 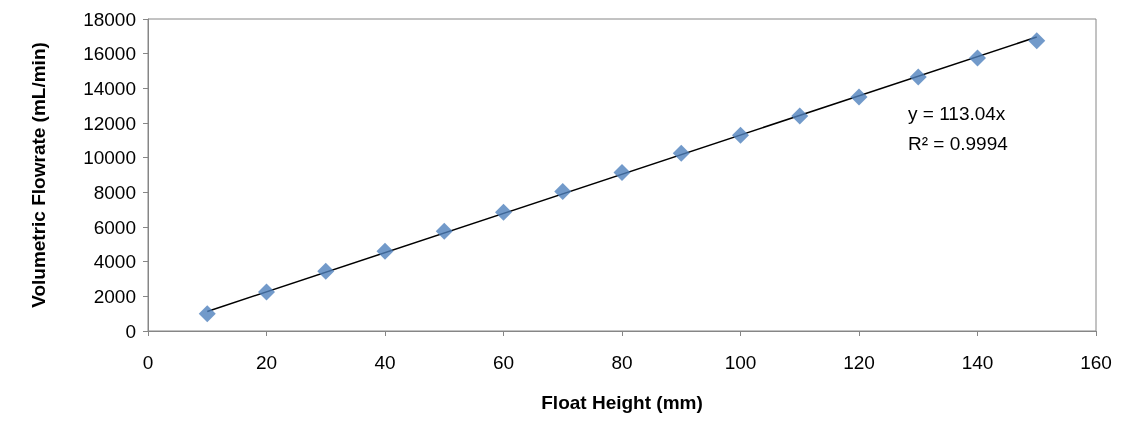 I want to click on y-axis-title: Volumetric Flowrate (mL/min), so click(x=38, y=175).